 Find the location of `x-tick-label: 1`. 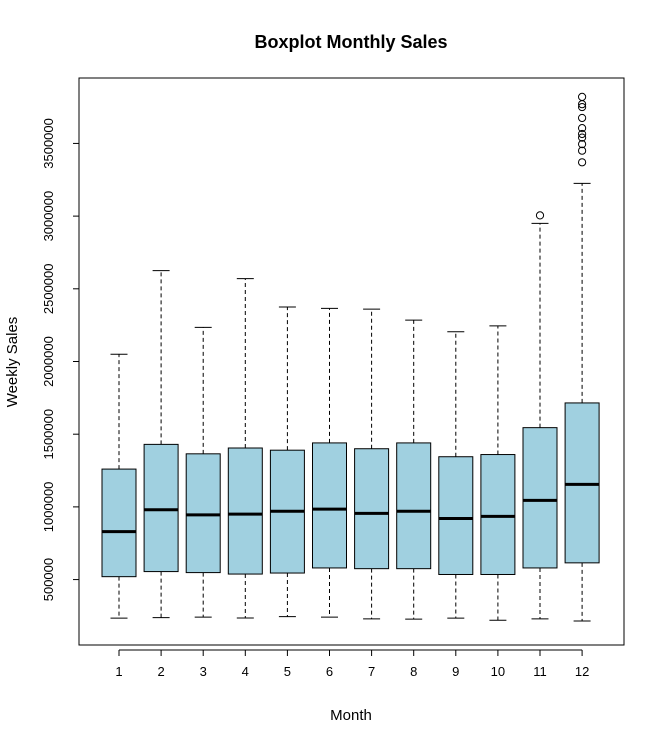

x-tick-label: 1 is located at coordinates (118, 671).